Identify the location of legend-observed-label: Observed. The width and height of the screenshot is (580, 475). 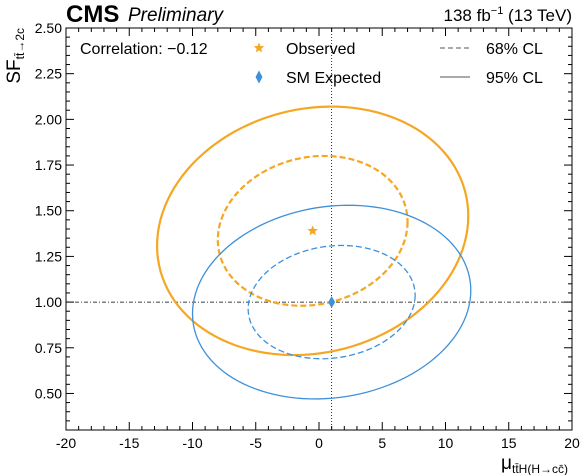
(320, 49).